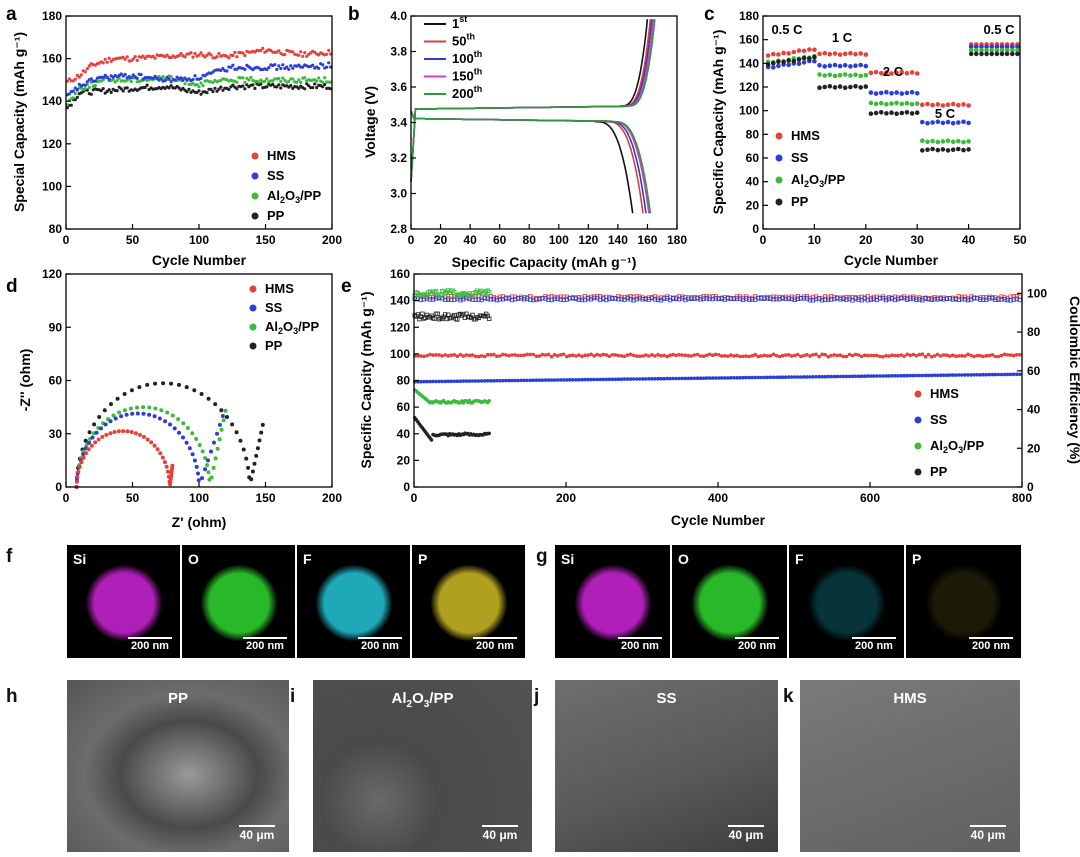 This screenshot has height=857, width=1080. Describe the element at coordinates (56, 229) in the screenshot. I see `y-tick-label: 80` at that location.